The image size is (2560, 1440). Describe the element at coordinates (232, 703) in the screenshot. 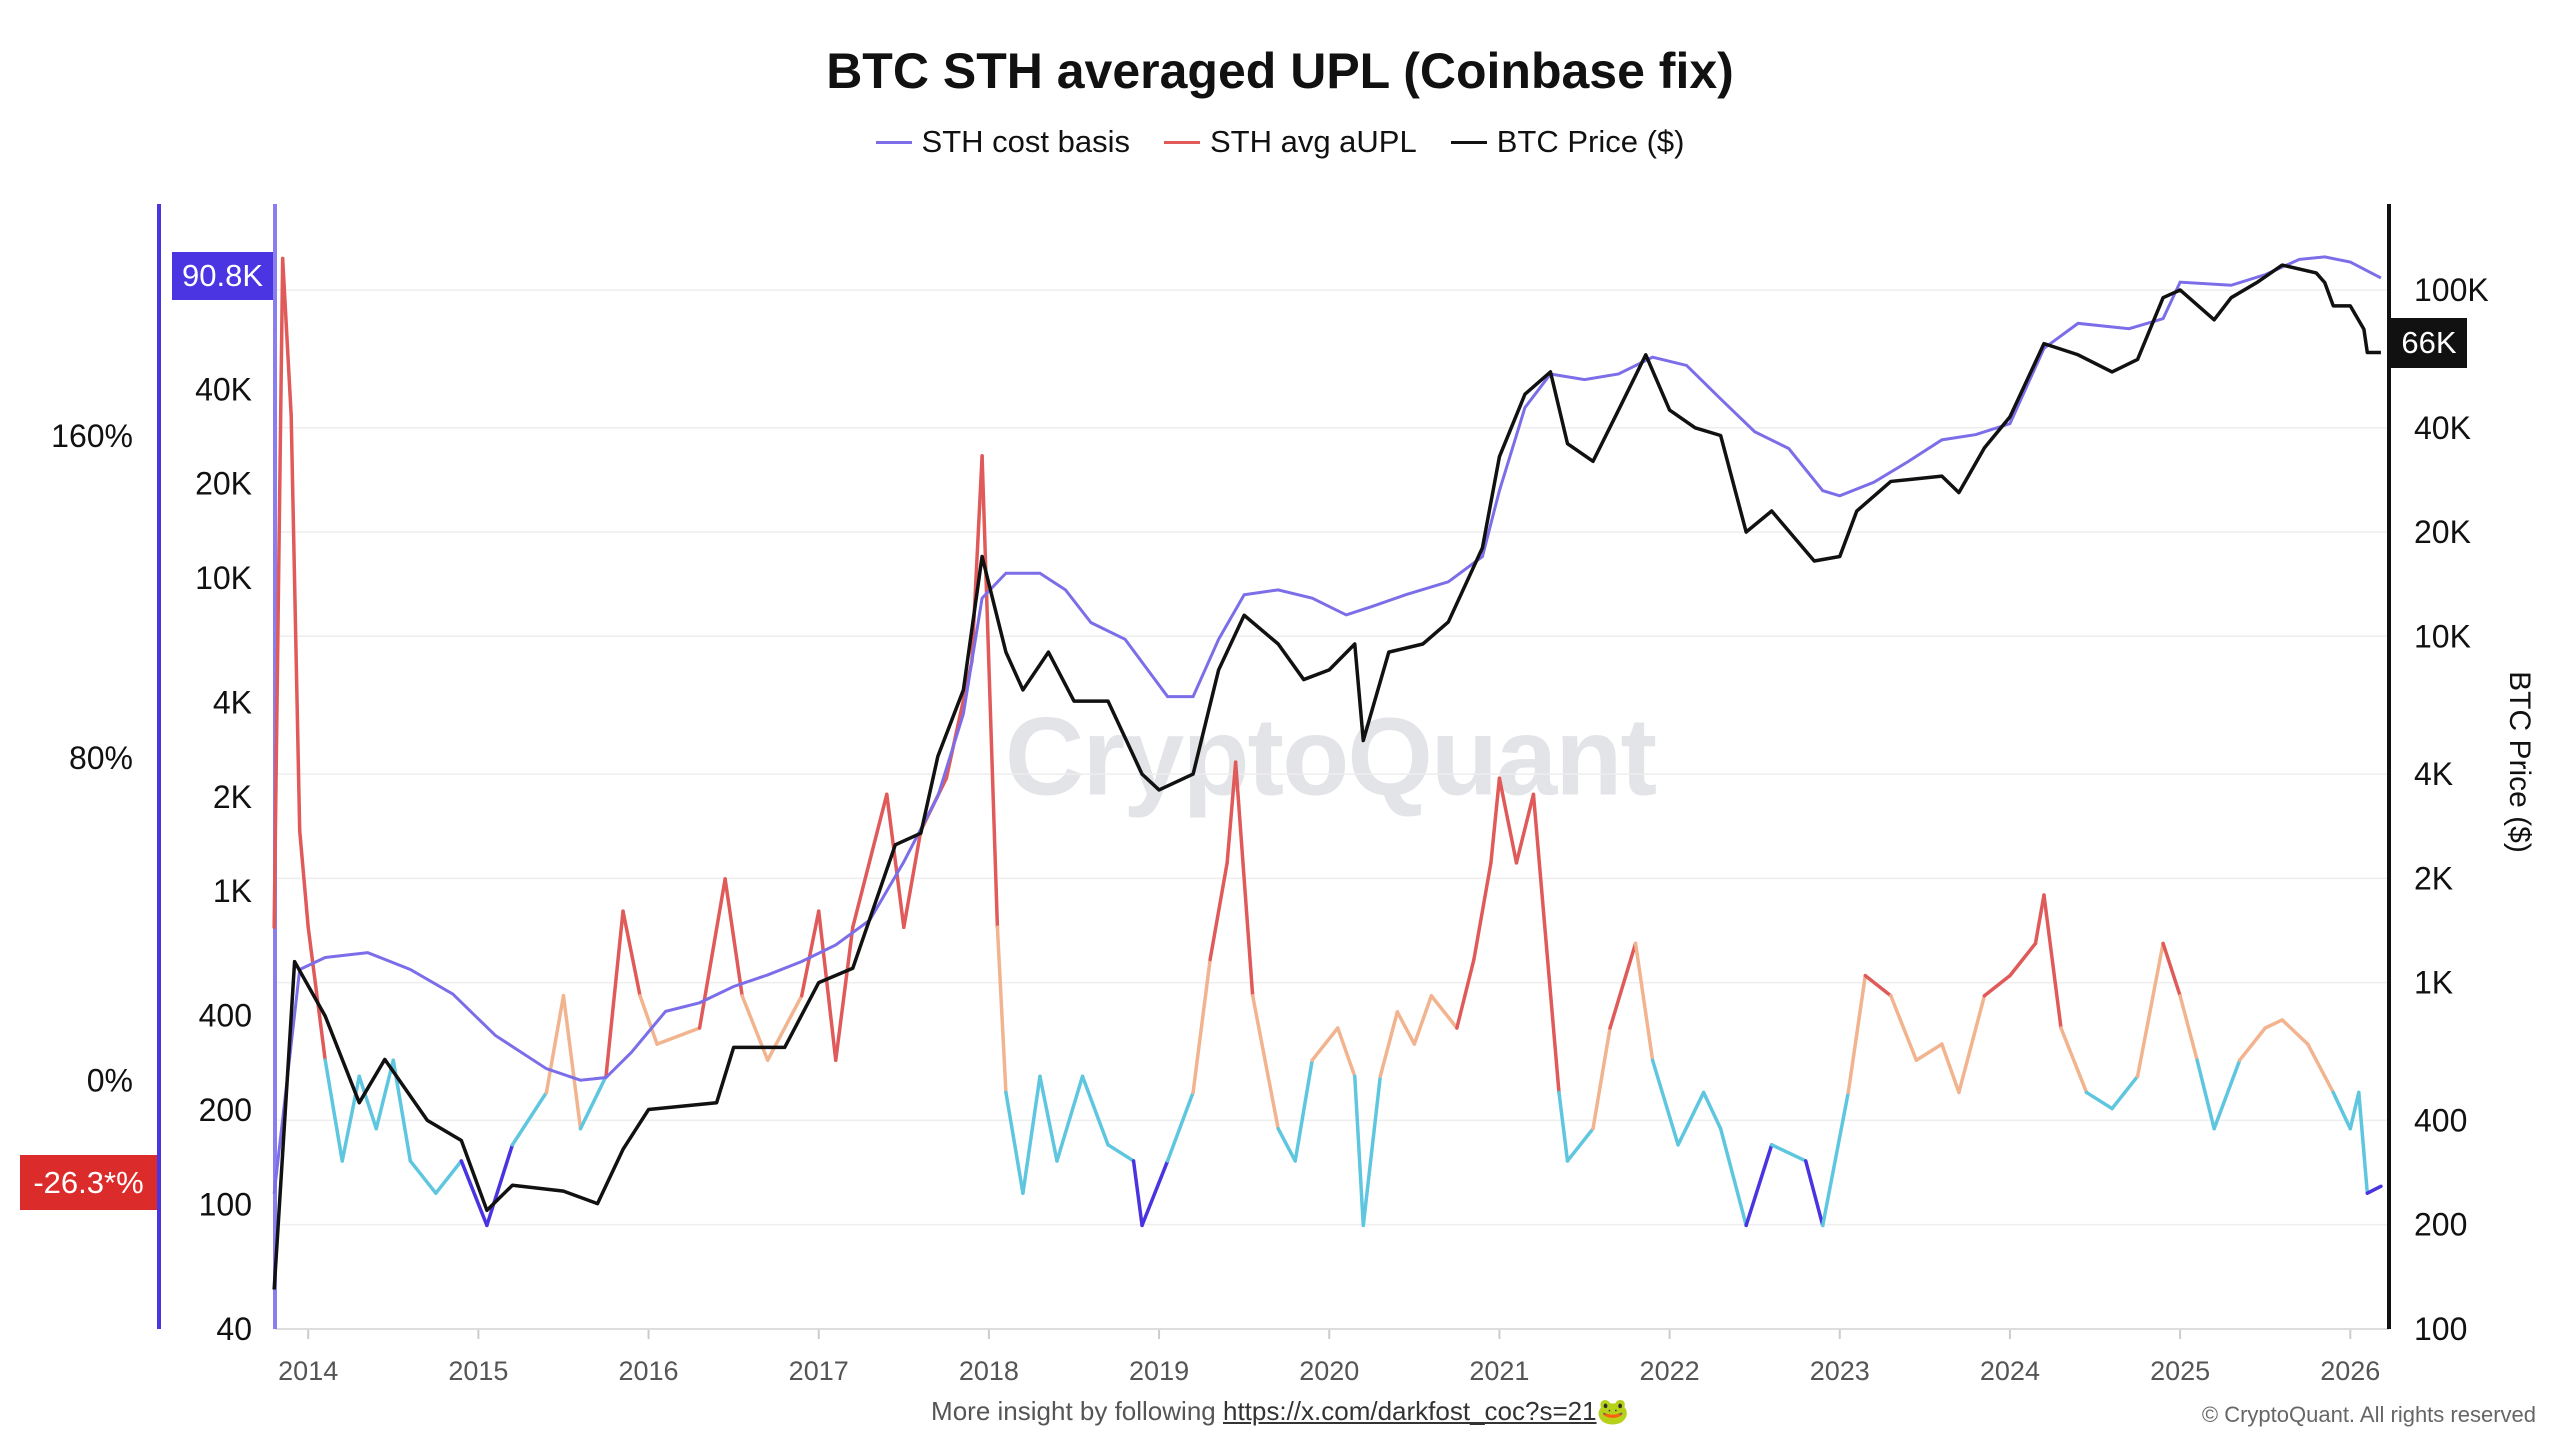

I see `y-left-cost-tick: 4K` at that location.